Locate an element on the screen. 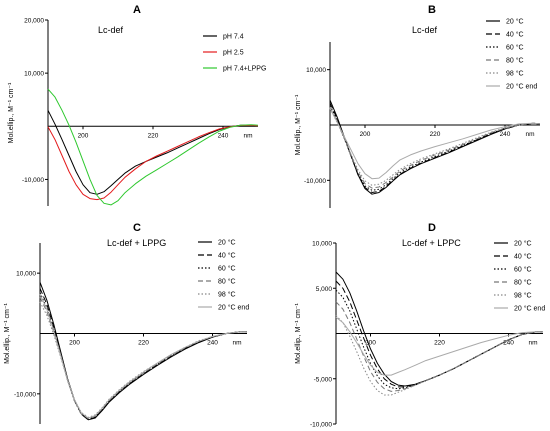 The image size is (550, 431). chart-title: Lc-def + LPPG is located at coordinates (136, 243).